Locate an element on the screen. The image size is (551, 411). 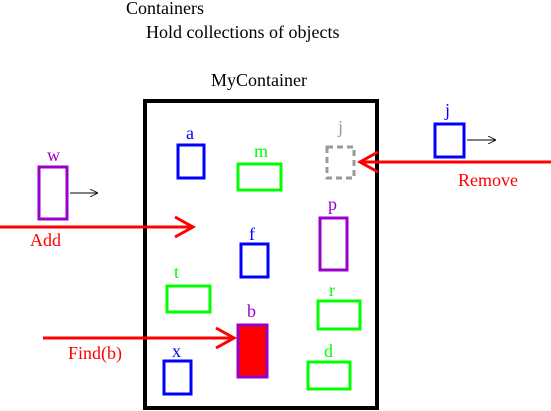
object-r-label: r is located at coordinates (332, 290).